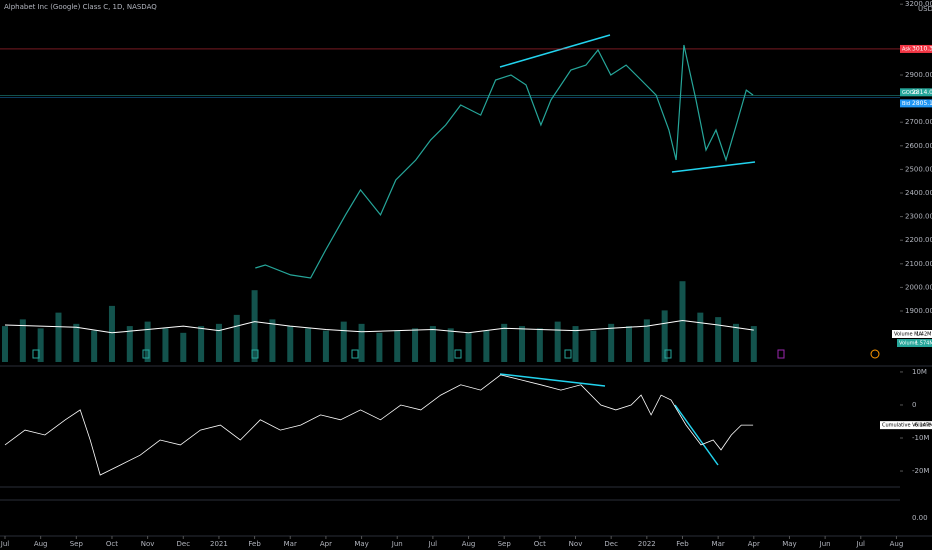 Image resolution: width=932 pixels, height=550 pixels. What do you see at coordinates (920, 471) in the screenshot?
I see `y2-tick-label: -20M` at bounding box center [920, 471].